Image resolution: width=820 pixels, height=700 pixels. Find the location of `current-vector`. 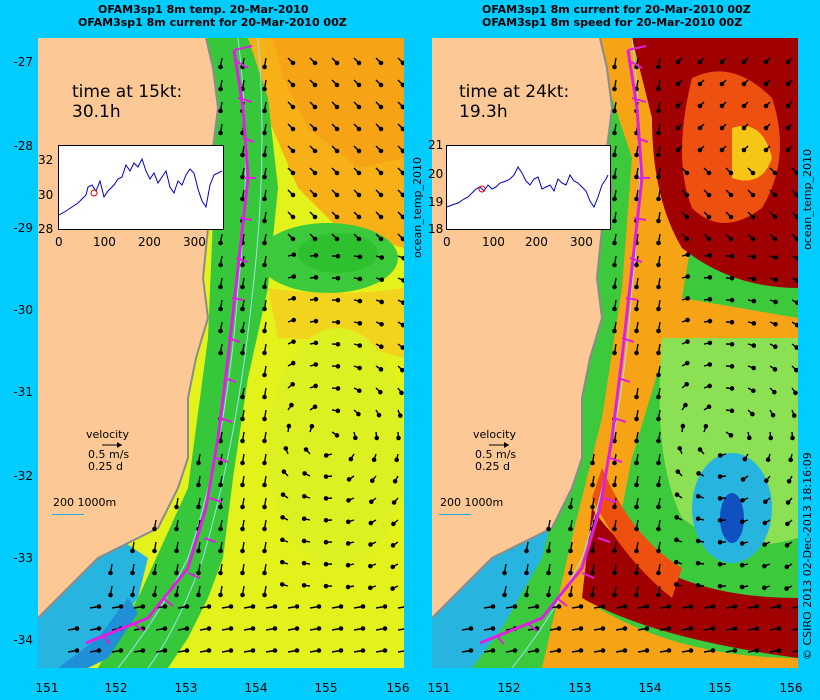

current-vector is located at coordinates (400, 651).